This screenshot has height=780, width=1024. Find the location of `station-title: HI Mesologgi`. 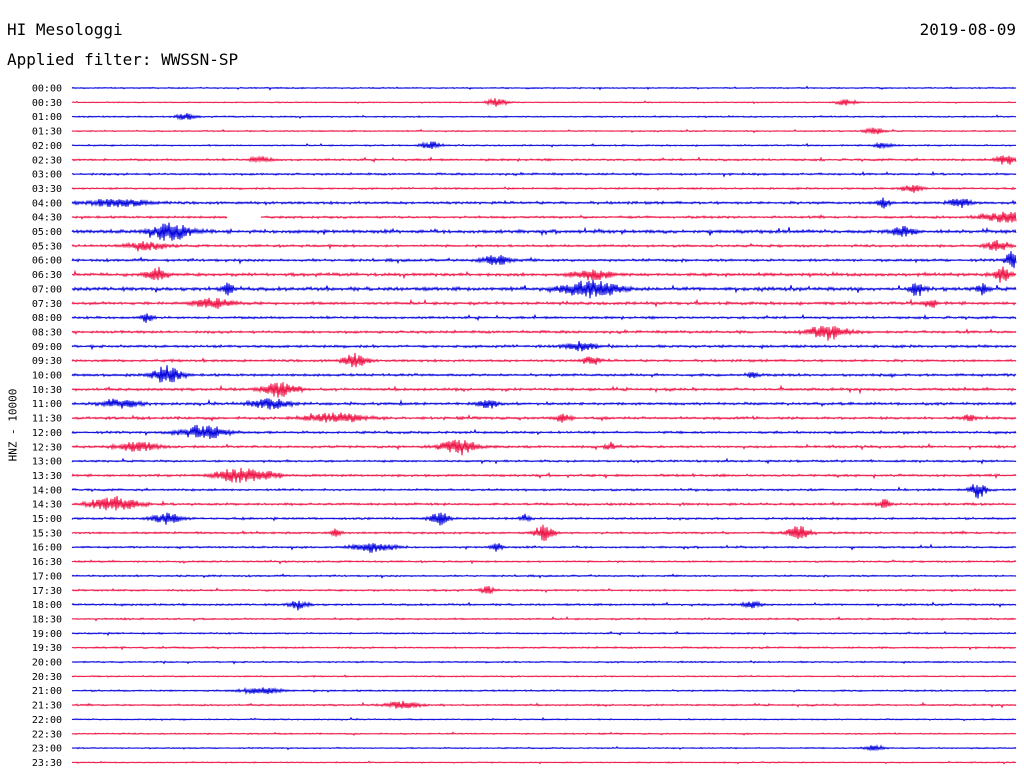

station-title: HI Mesologgi is located at coordinates (65, 29).